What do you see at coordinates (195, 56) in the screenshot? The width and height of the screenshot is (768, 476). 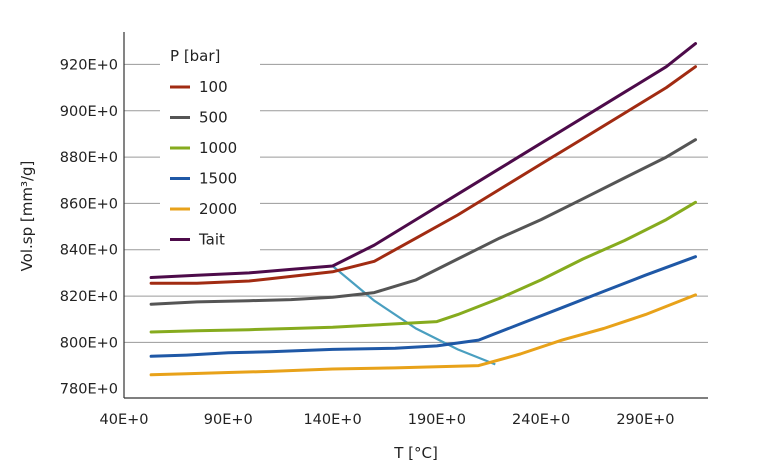 I see `legend-title: P [bar]` at bounding box center [195, 56].